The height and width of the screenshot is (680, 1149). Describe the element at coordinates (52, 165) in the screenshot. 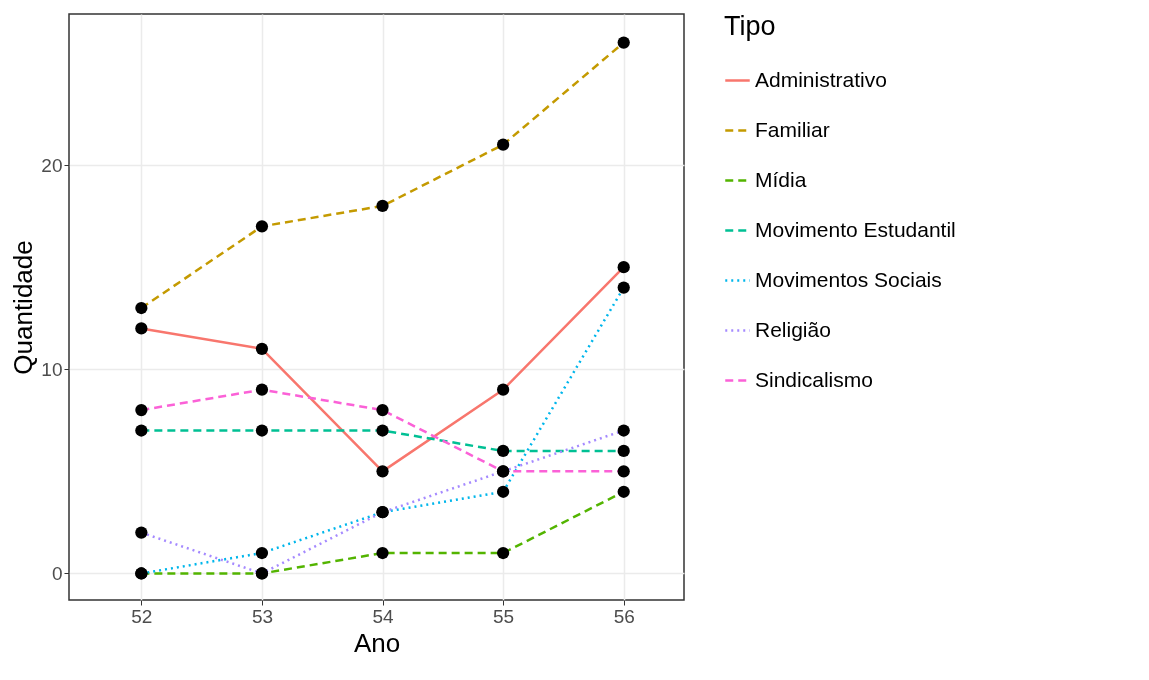

I see `y-tick-label: 20` at that location.